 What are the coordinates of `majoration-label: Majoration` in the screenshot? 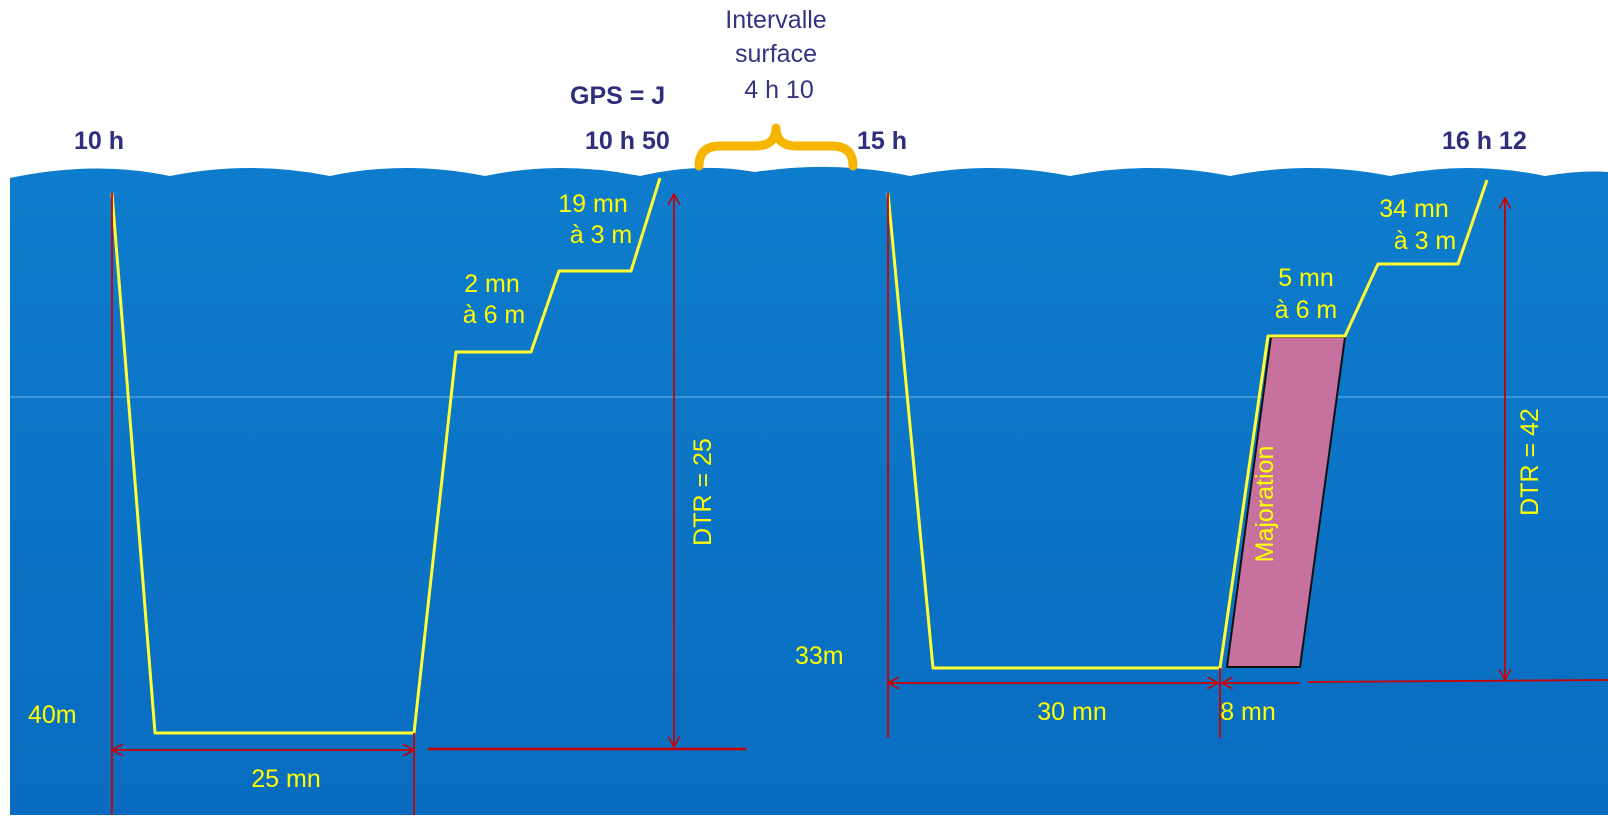 It's located at (1265, 504).